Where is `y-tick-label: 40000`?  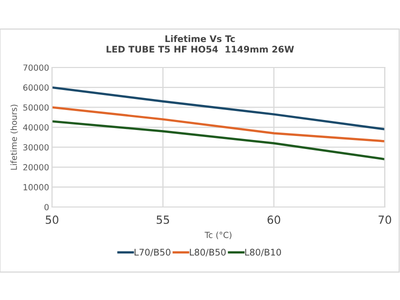
y-tick-label: 40000 is located at coordinates (36, 127).